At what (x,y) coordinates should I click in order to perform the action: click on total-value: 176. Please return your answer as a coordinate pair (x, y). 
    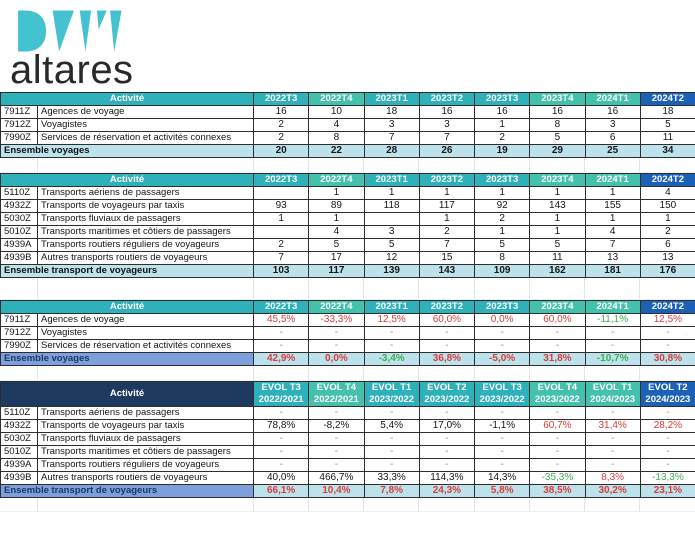
    Looking at the image, I should click on (667, 271).